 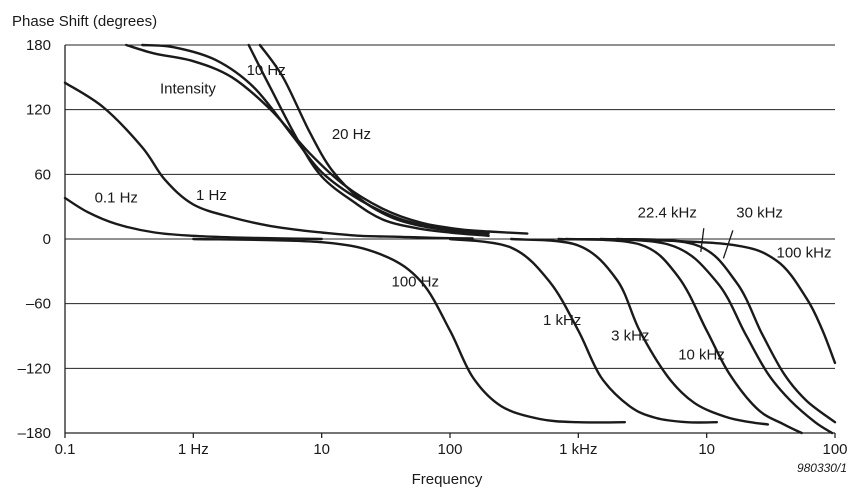 I want to click on x-tick-label: 0.1, so click(x=65, y=449).